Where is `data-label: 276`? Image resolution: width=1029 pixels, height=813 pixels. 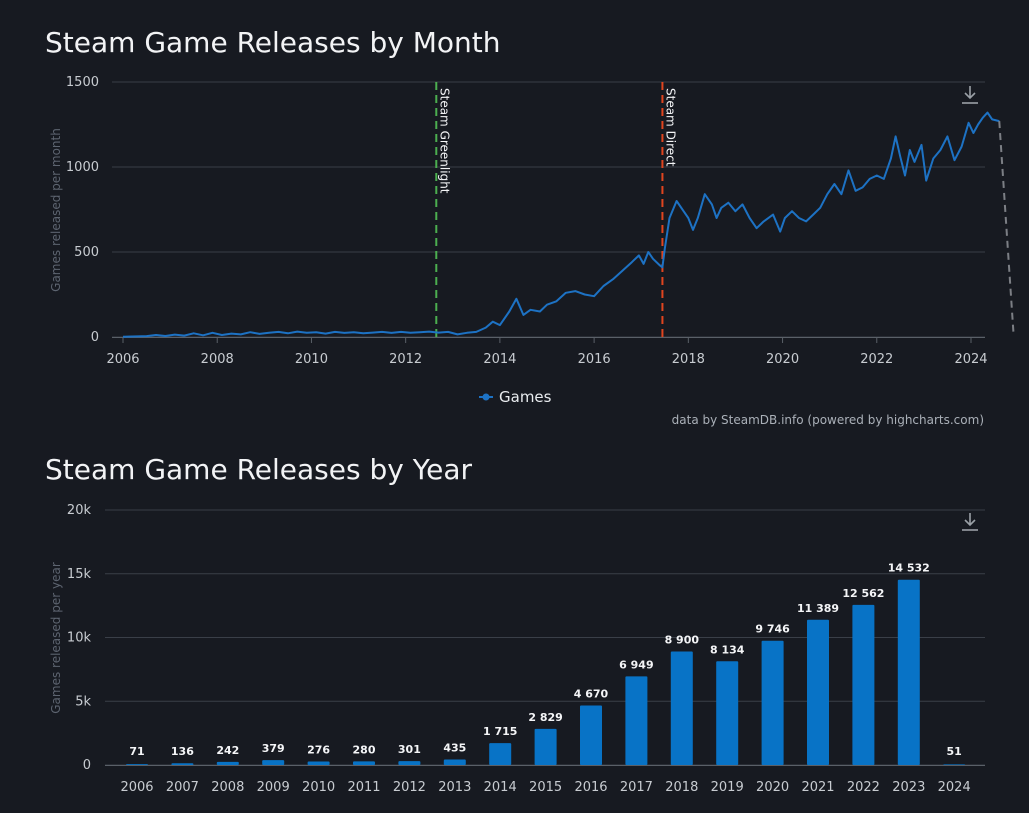 data-label: 276 is located at coordinates (318, 749).